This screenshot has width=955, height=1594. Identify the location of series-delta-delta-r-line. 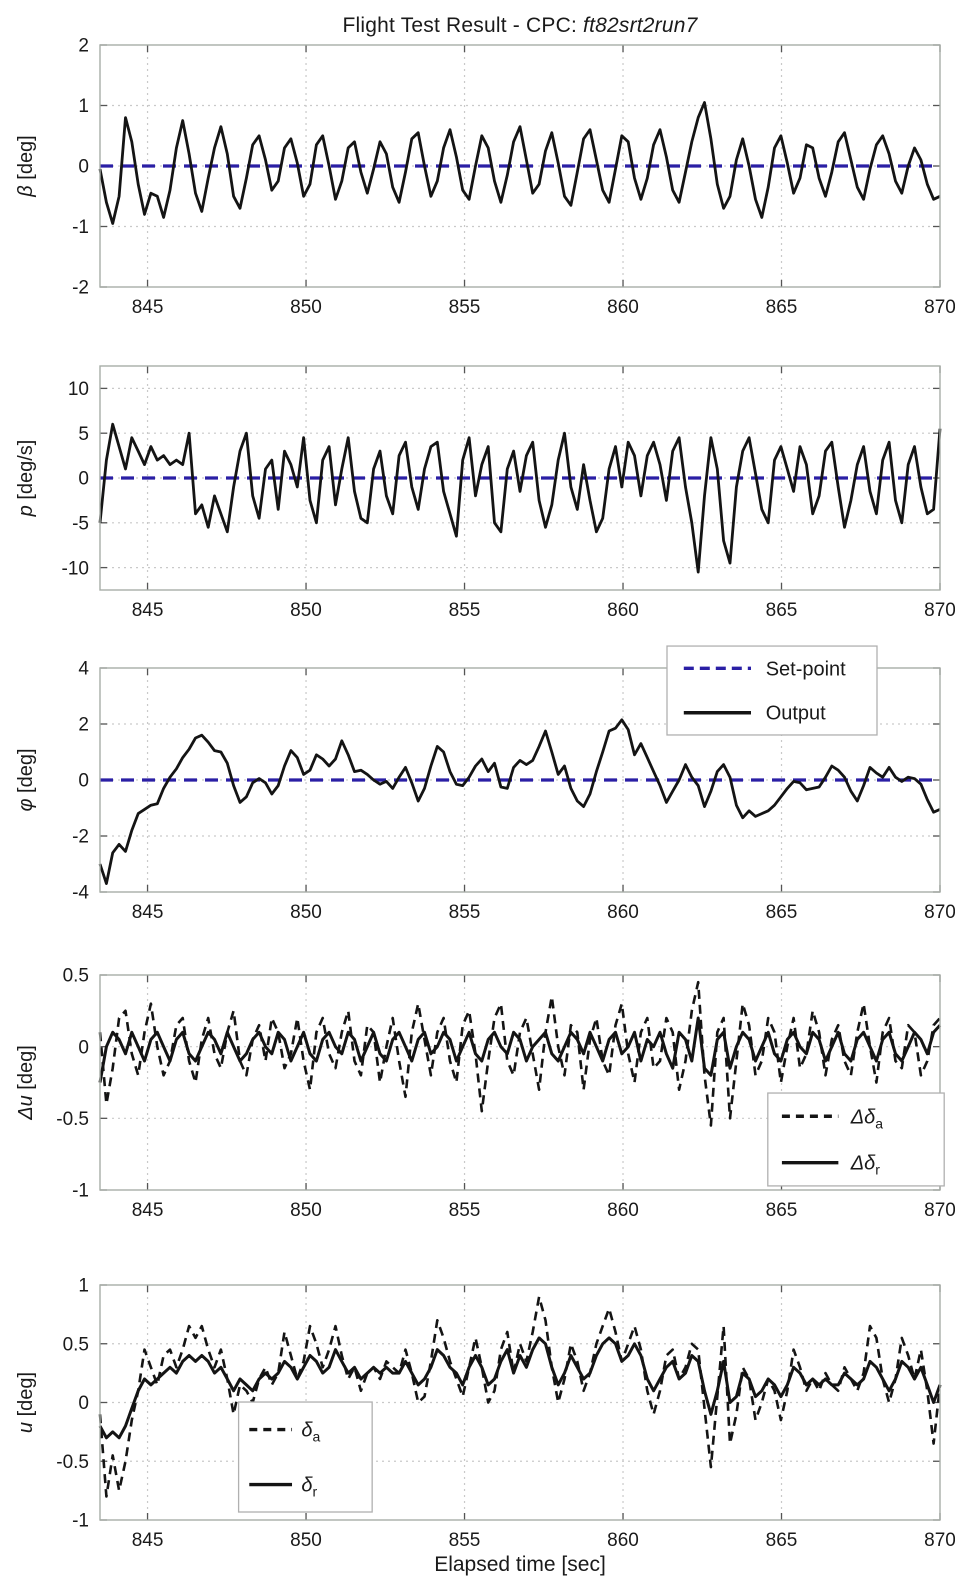
(520, 1049).